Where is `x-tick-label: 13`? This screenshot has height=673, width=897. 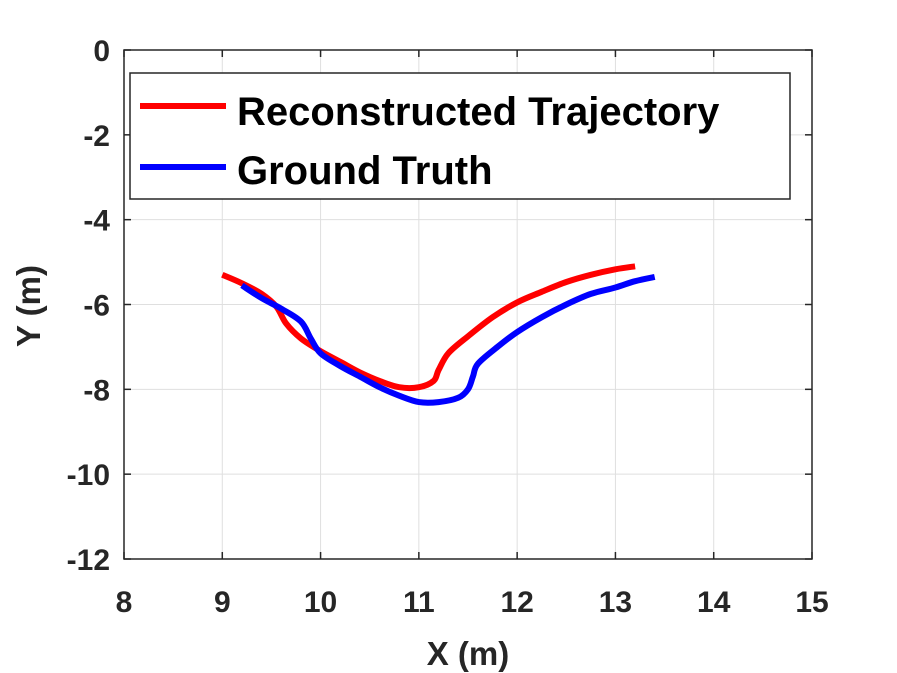 x-tick-label: 13 is located at coordinates (615, 602).